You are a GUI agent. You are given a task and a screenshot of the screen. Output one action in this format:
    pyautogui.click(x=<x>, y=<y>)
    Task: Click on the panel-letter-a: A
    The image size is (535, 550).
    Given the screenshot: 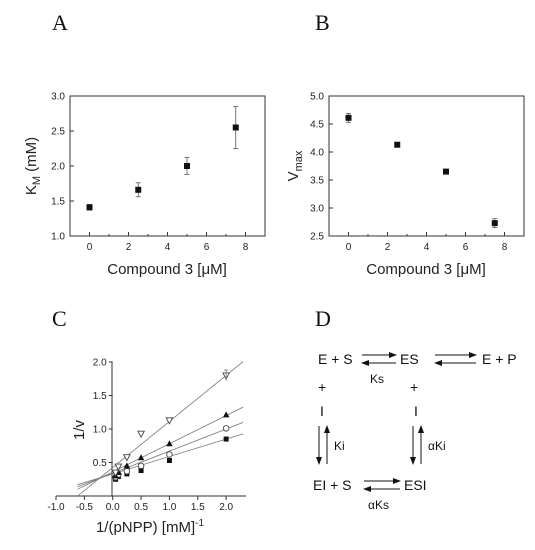 What is the action you would take?
    pyautogui.click(x=60, y=22)
    